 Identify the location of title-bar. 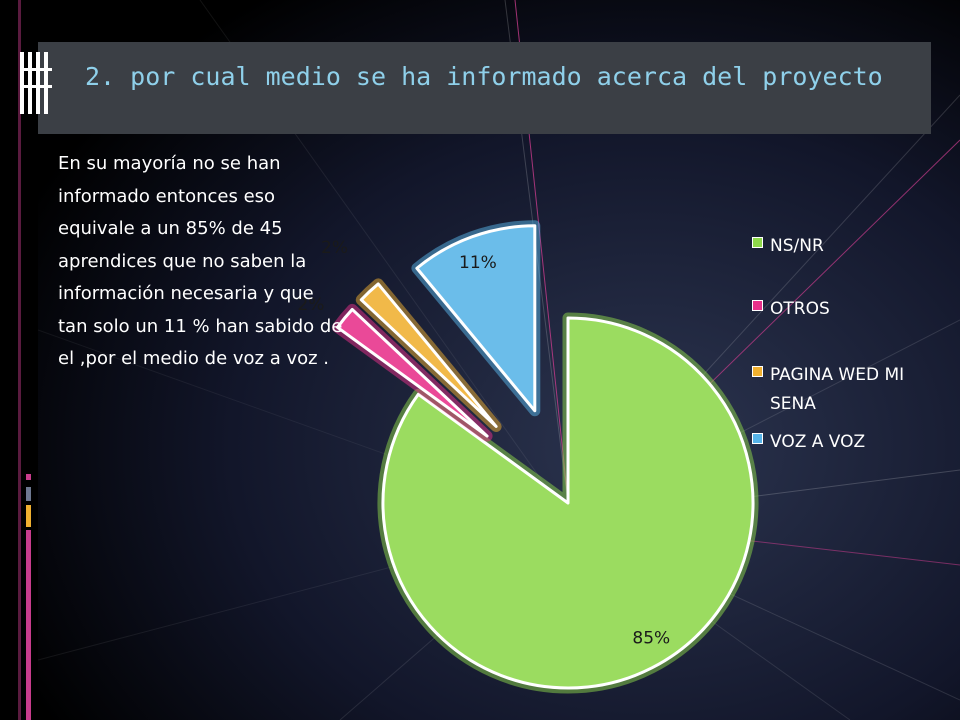
(475, 88).